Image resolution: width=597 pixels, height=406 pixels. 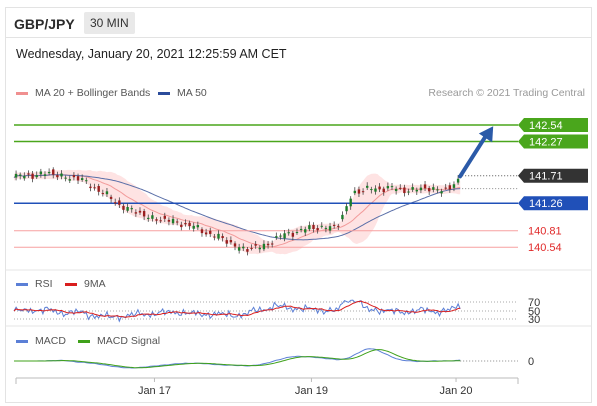 What do you see at coordinates (546, 143) in the screenshot?
I see `level-label: 142.27` at bounding box center [546, 143].